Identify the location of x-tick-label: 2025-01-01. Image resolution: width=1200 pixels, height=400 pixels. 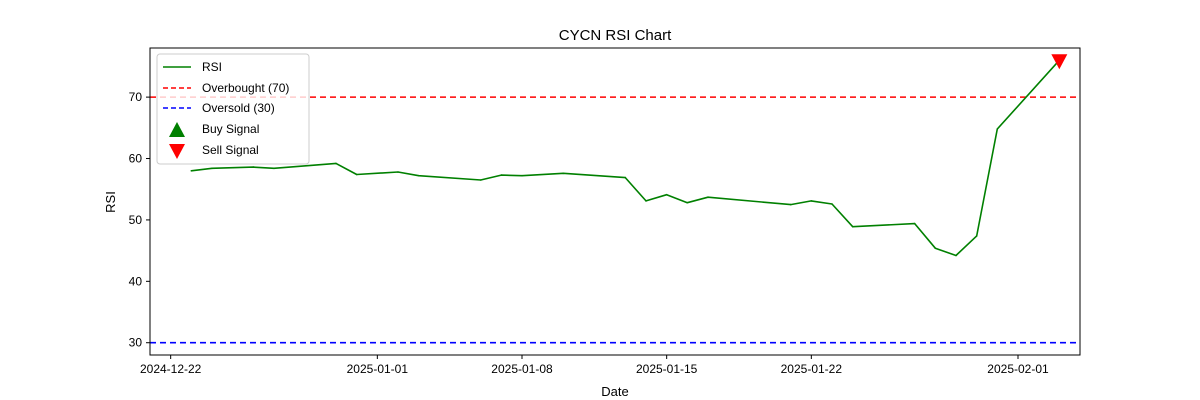
(378, 369).